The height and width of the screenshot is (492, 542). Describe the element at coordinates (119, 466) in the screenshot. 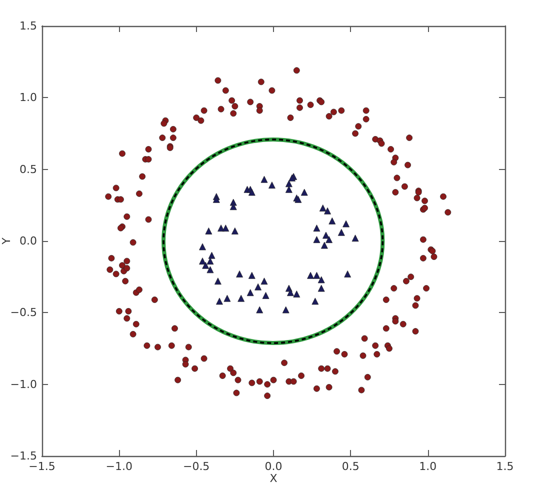

I see `x-tick-label: −1.0` at that location.